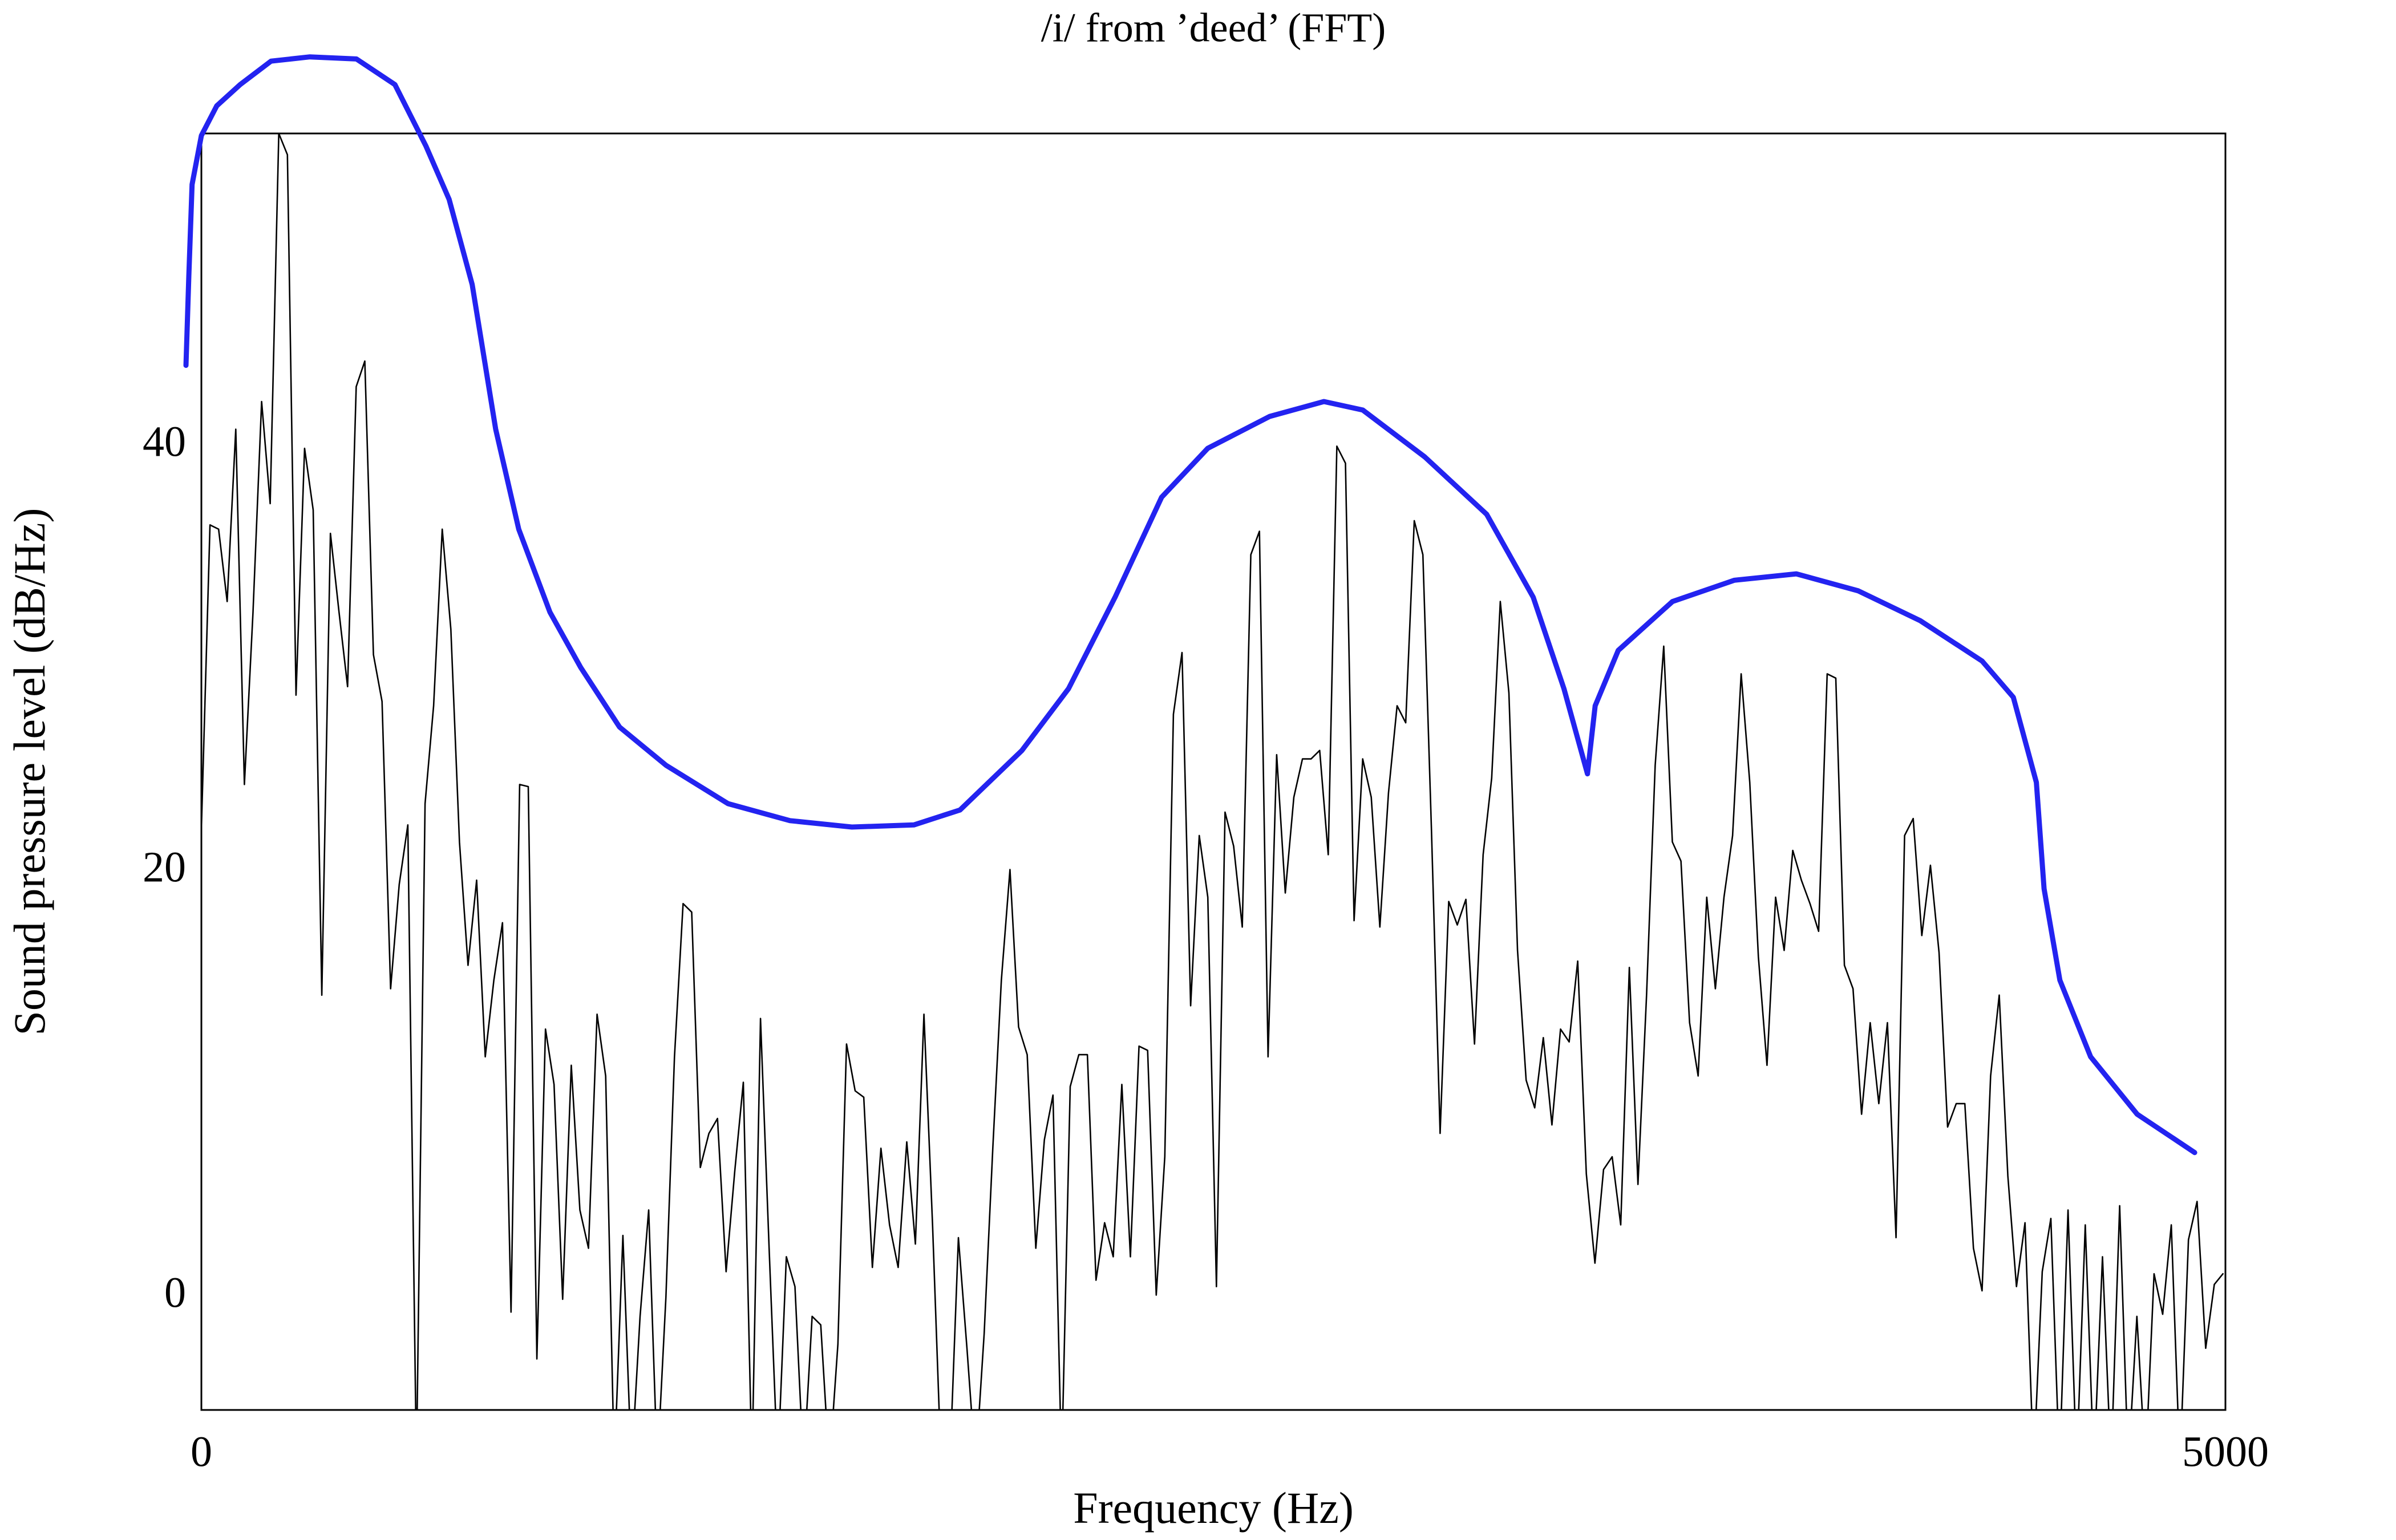 The height and width of the screenshot is (1540, 2396). What do you see at coordinates (1213, 1508) in the screenshot?
I see `x-axis-label: Frequency (Hz)` at bounding box center [1213, 1508].